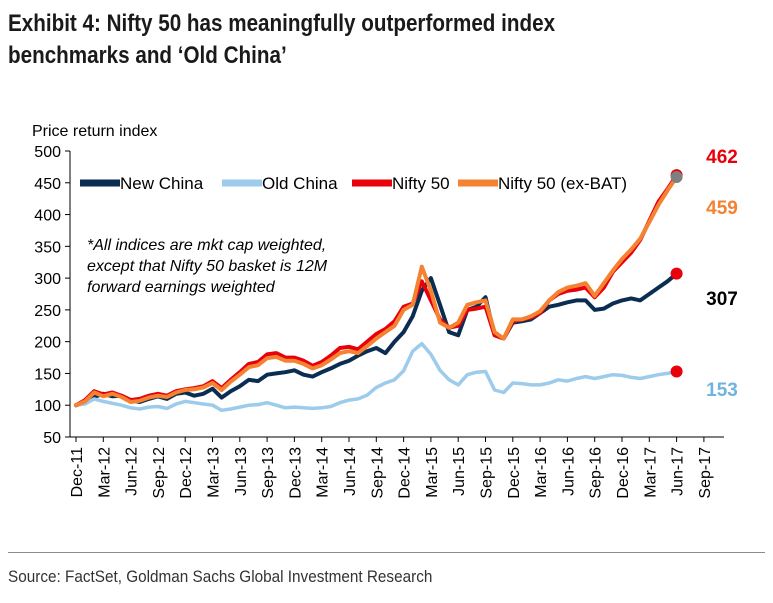 The height and width of the screenshot is (603, 773). What do you see at coordinates (487, 473) in the screenshot?
I see `x-tick-label: Sep-15` at bounding box center [487, 473].